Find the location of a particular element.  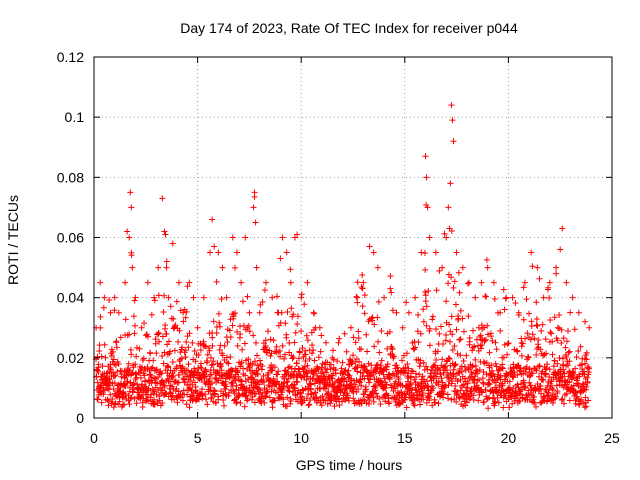

x-tick-label: 5 is located at coordinates (198, 438).